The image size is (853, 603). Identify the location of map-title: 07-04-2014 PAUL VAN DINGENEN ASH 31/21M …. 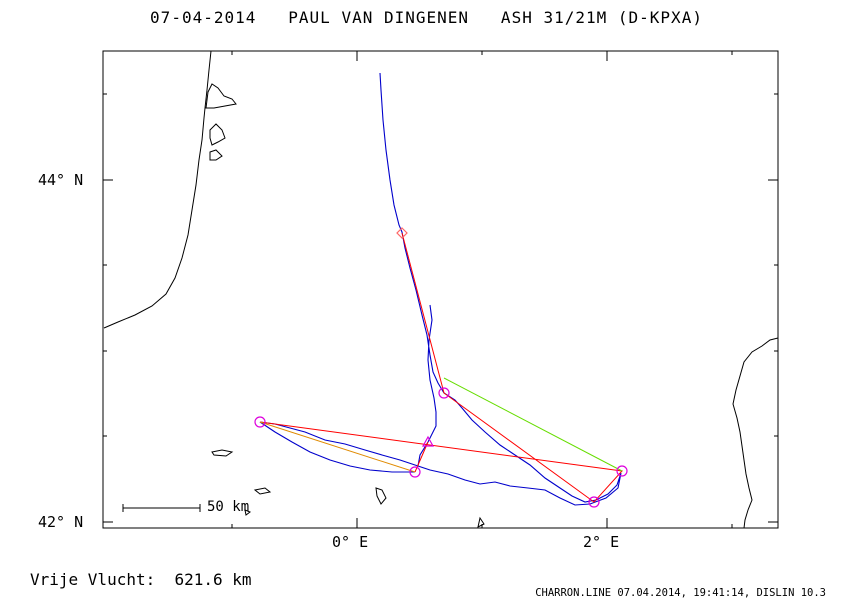
(426, 17).